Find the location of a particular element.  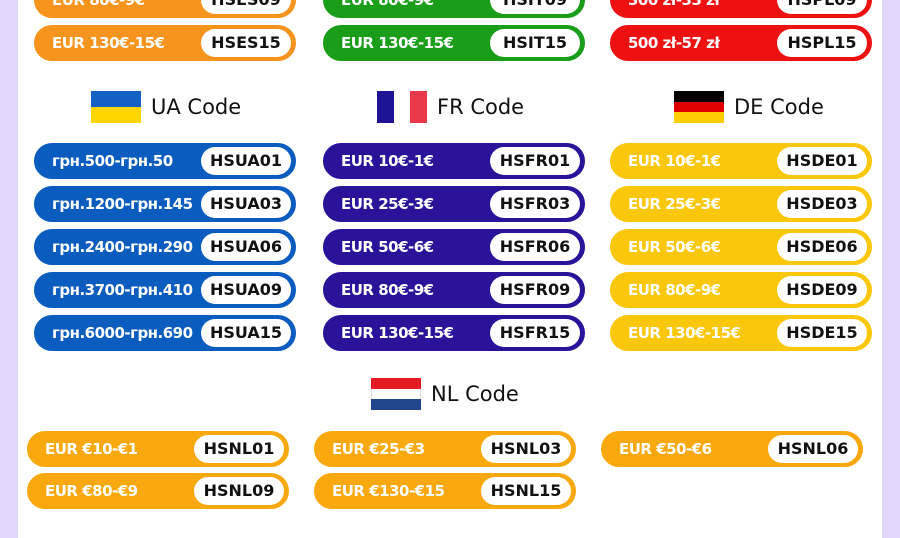

coupon-amount: EUR €10-€1 is located at coordinates (91, 449).